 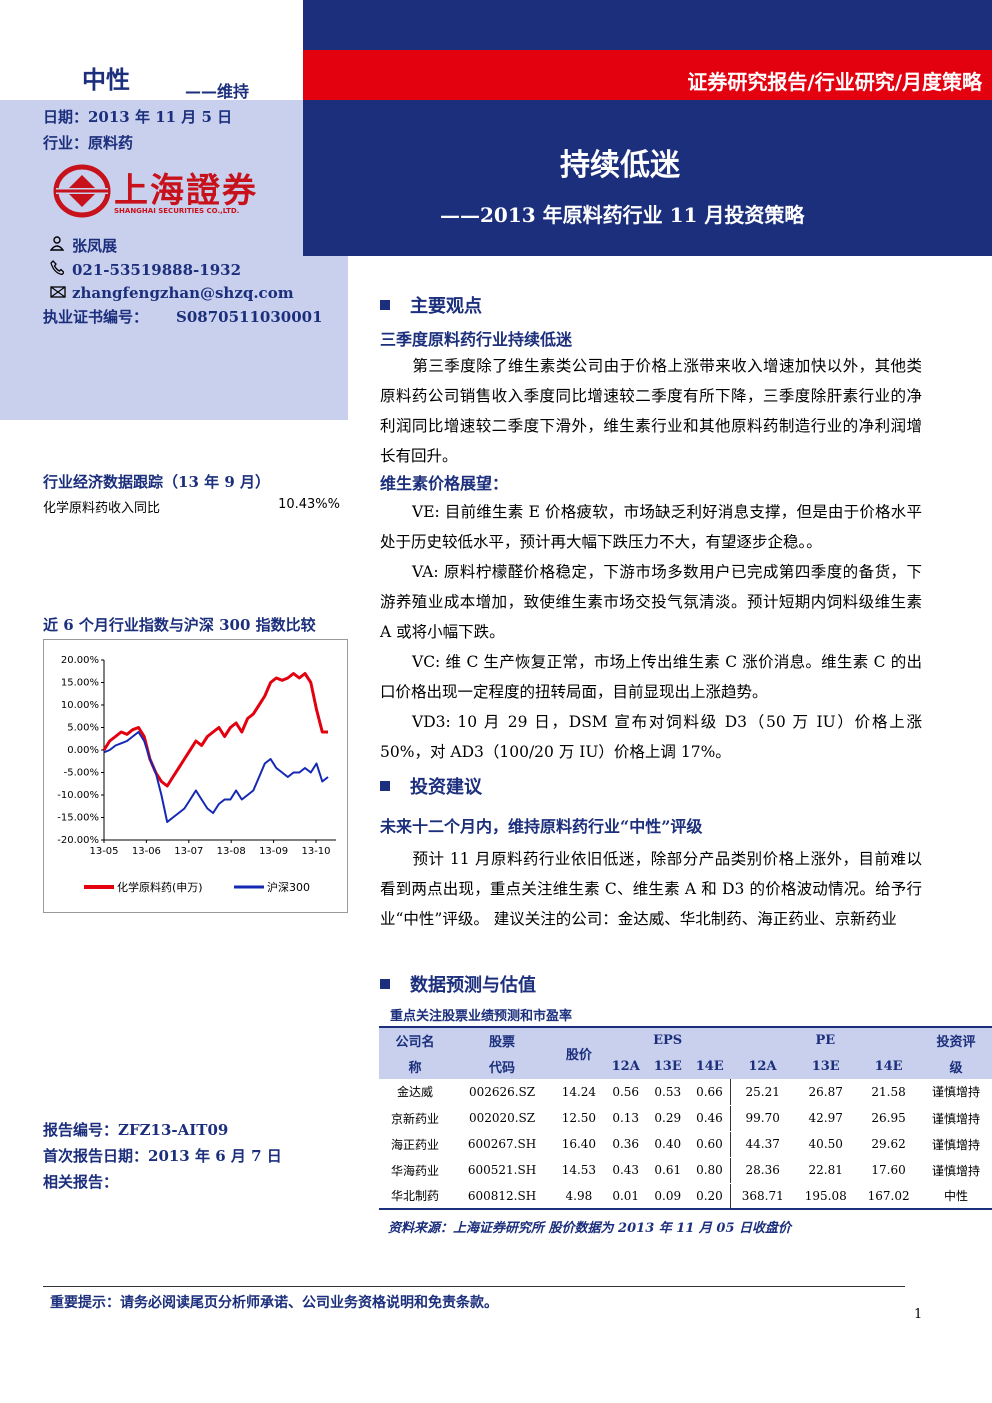 I want to click on page-title: 持续低迷, so click(x=620, y=165).